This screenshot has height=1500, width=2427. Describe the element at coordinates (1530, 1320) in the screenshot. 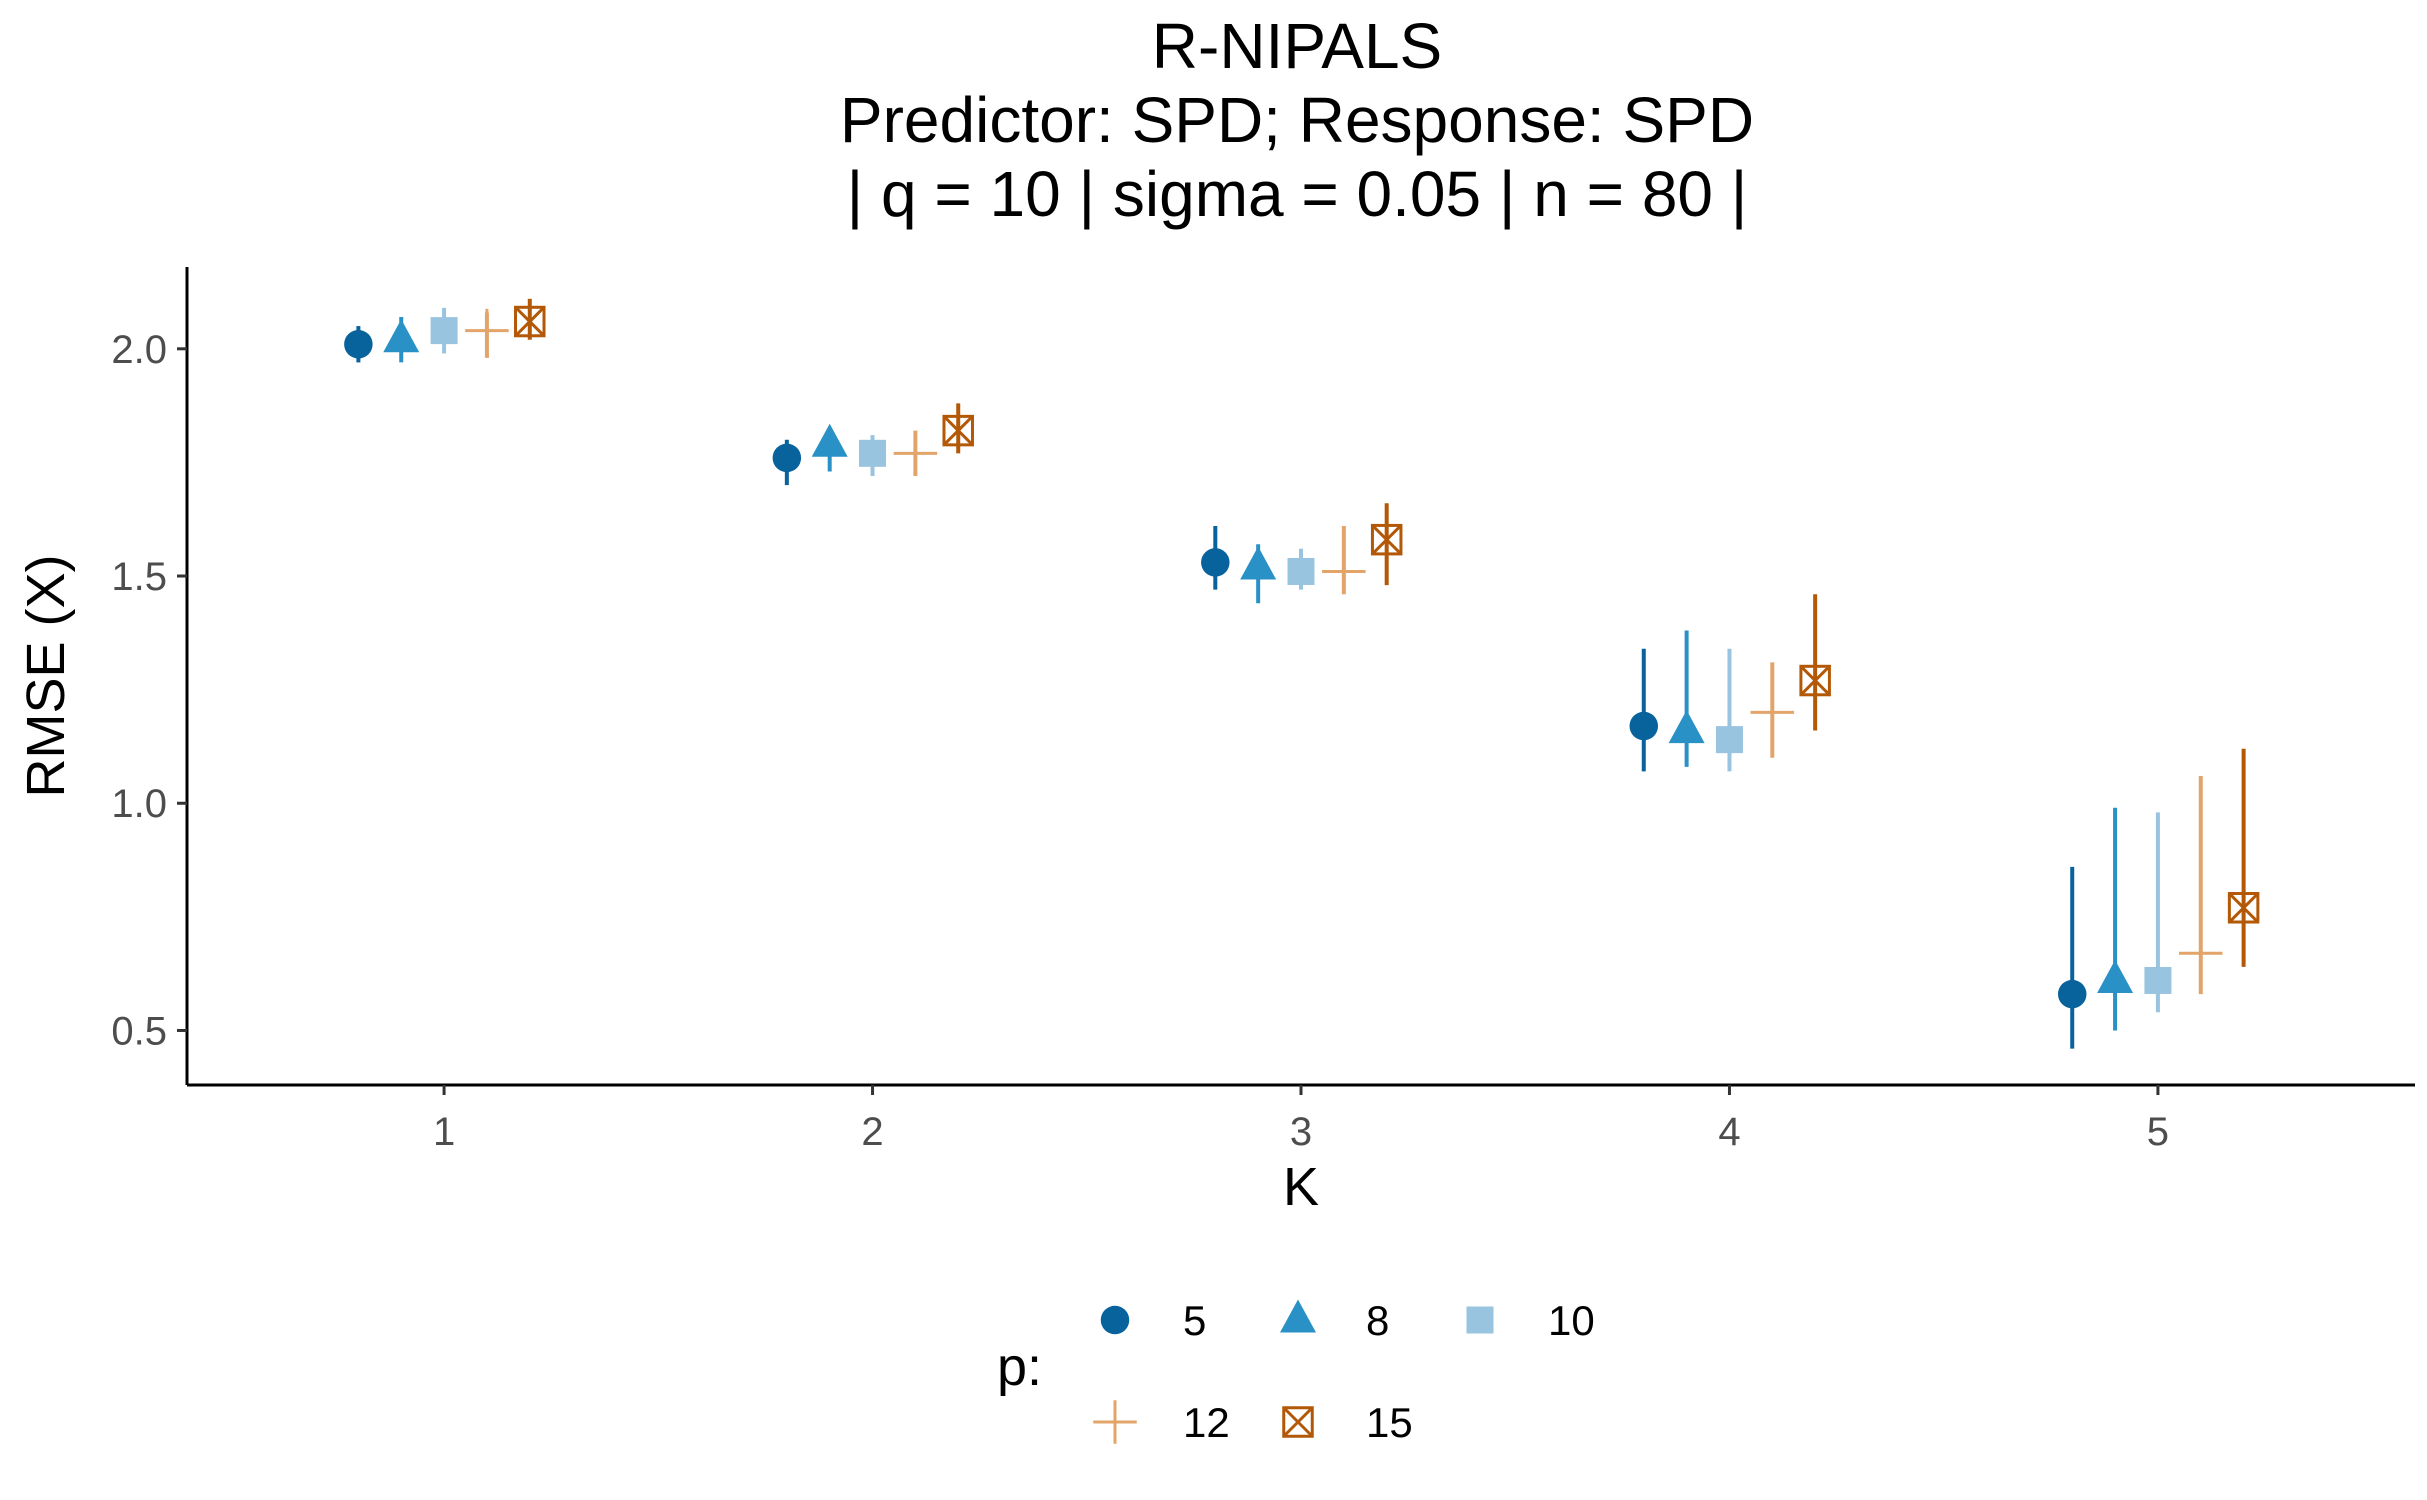

I see `legend-item-10: 10` at that location.